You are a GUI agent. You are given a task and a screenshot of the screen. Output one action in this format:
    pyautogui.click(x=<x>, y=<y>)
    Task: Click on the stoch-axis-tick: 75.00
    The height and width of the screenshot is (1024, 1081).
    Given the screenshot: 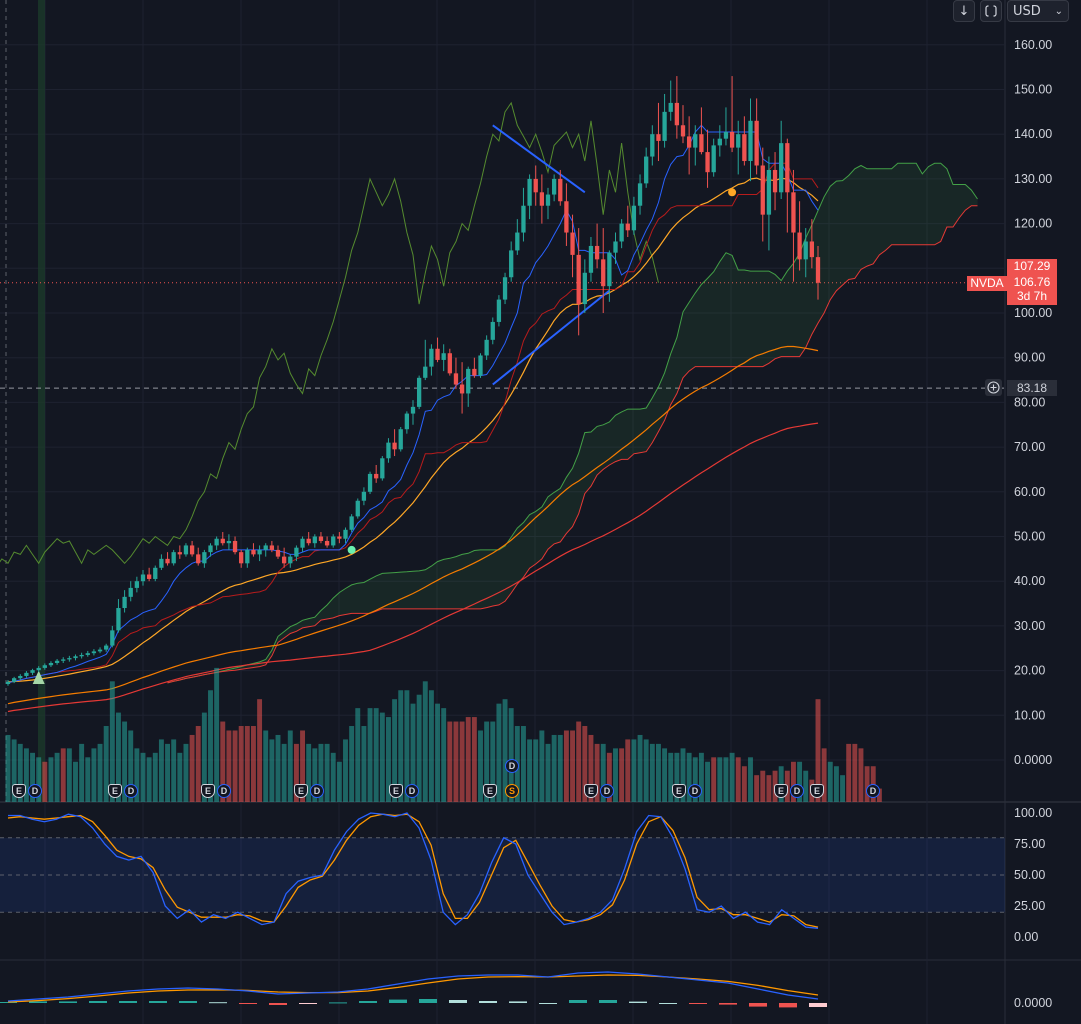 What is the action you would take?
    pyautogui.click(x=1029, y=844)
    